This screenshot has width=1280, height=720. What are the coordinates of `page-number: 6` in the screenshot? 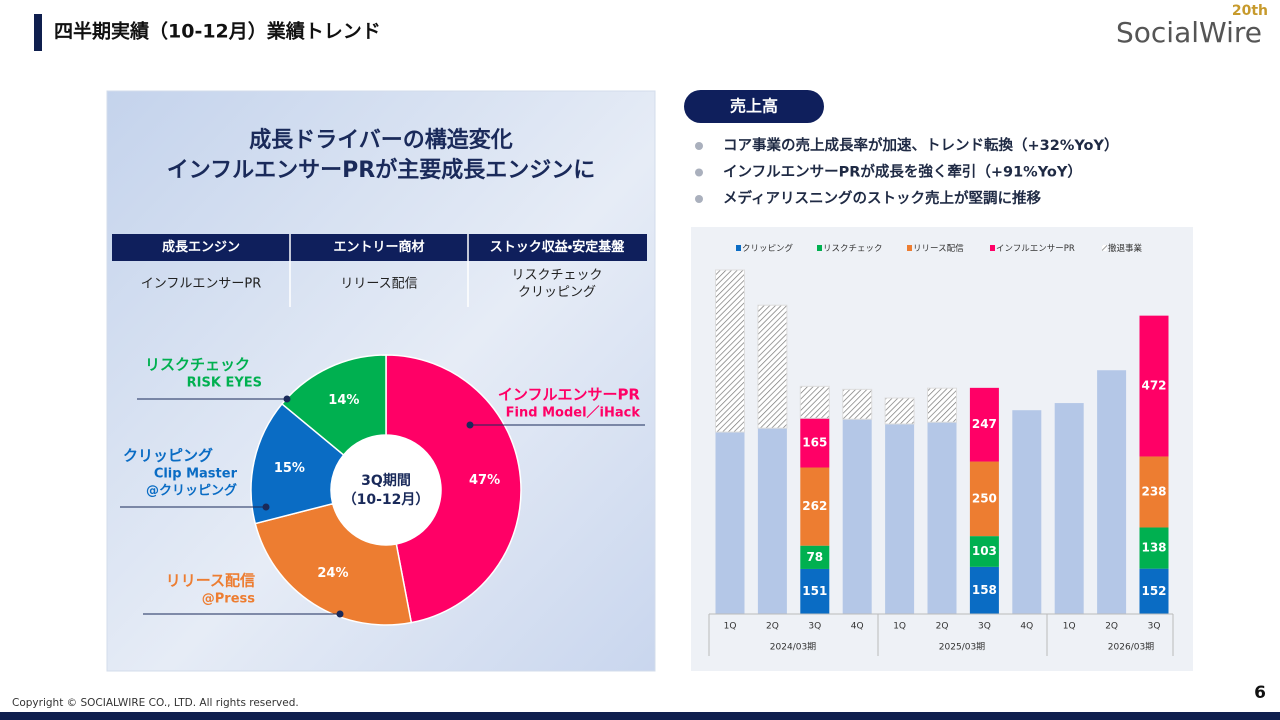 It's located at (1260, 693).